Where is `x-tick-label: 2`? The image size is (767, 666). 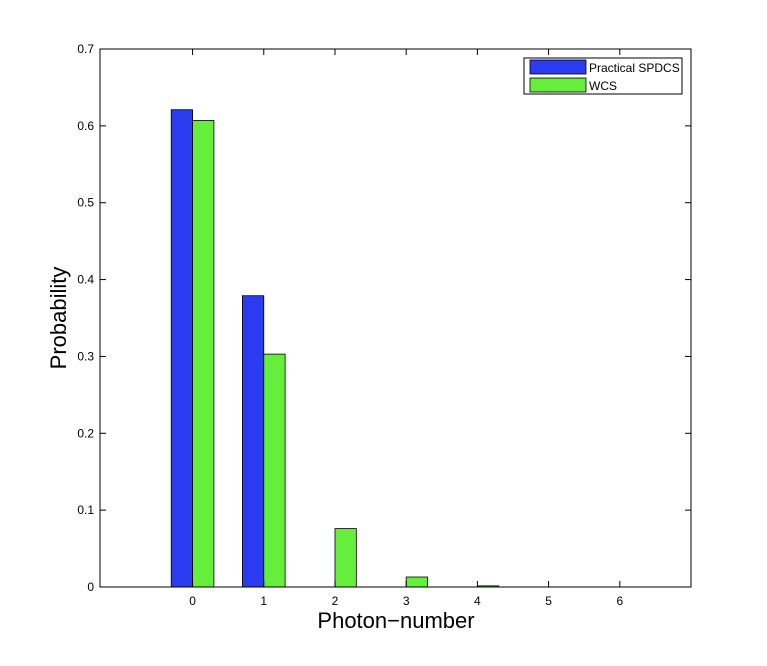
x-tick-label: 2 is located at coordinates (335, 601).